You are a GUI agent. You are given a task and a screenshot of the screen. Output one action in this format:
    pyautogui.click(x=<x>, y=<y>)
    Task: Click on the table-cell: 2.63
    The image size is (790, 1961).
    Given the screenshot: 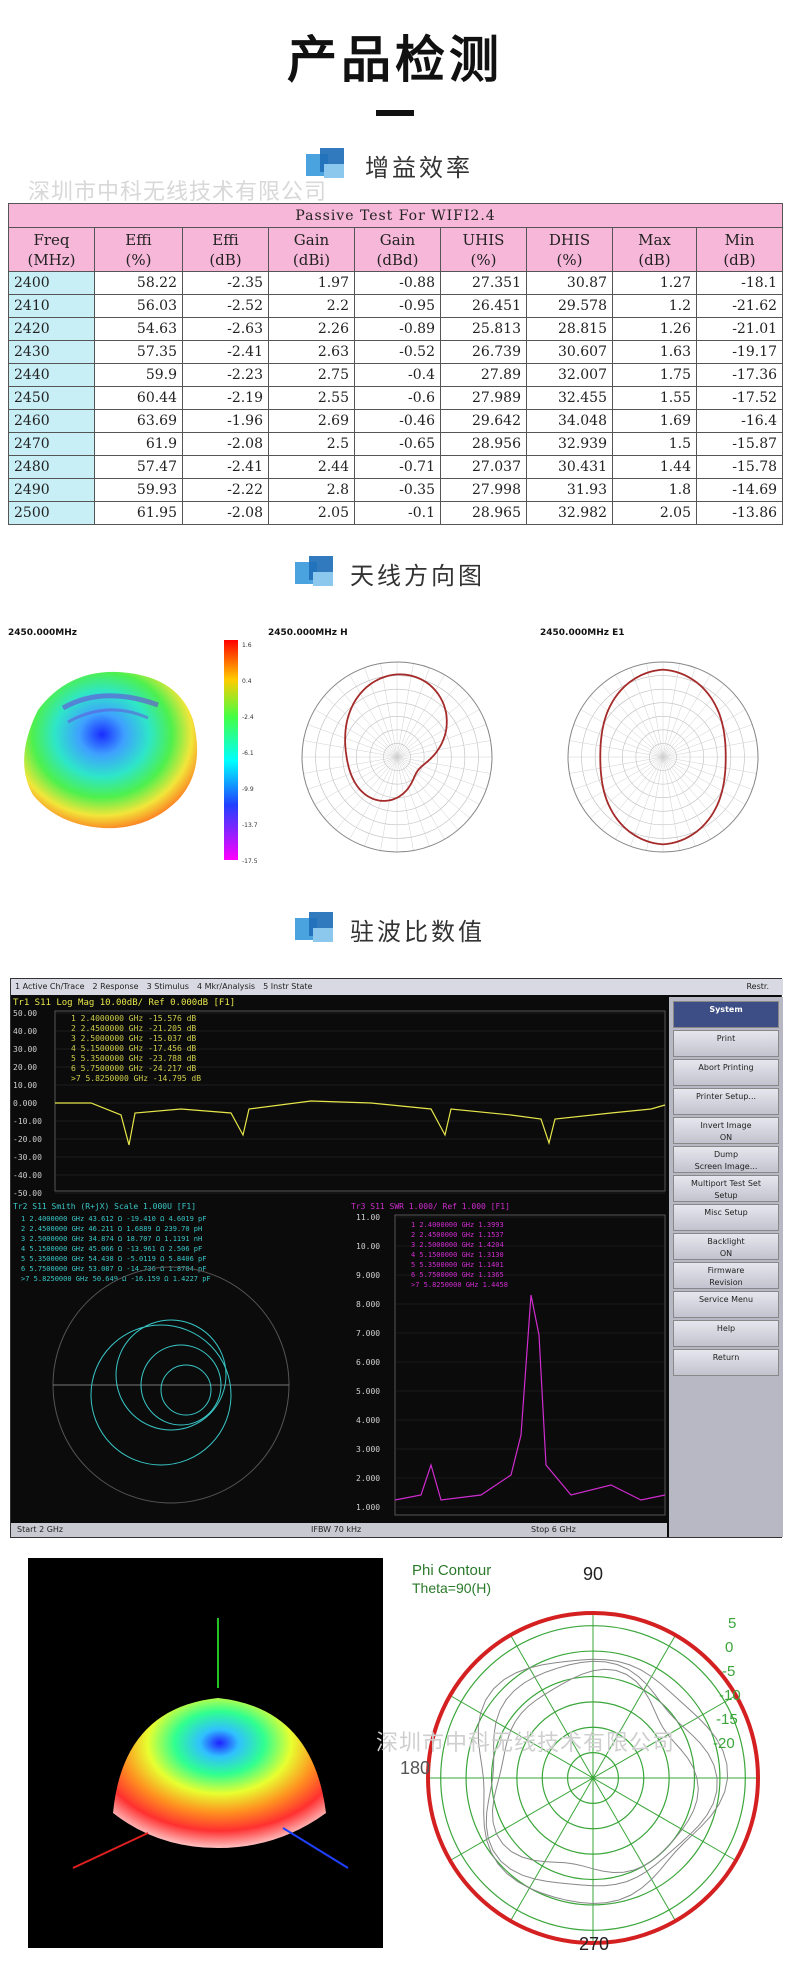 What is the action you would take?
    pyautogui.click(x=311, y=352)
    